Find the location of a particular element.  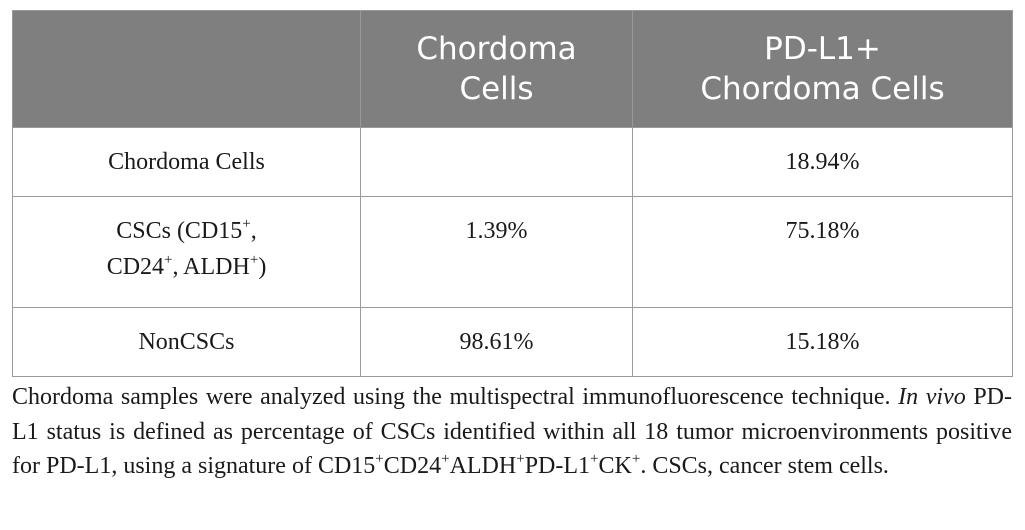

footnote-text: ALDH is located at coordinates (483, 466).